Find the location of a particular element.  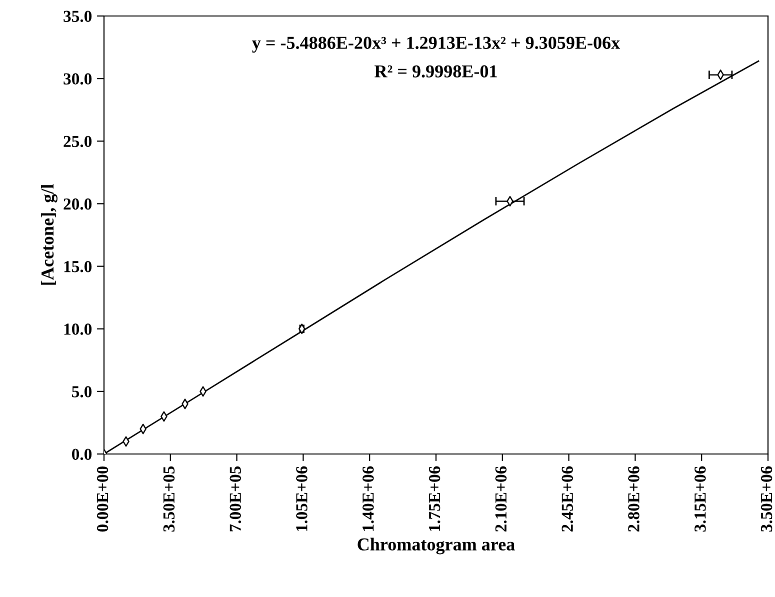

x-tick-label: 1.75E+06 is located at coordinates (434, 498).